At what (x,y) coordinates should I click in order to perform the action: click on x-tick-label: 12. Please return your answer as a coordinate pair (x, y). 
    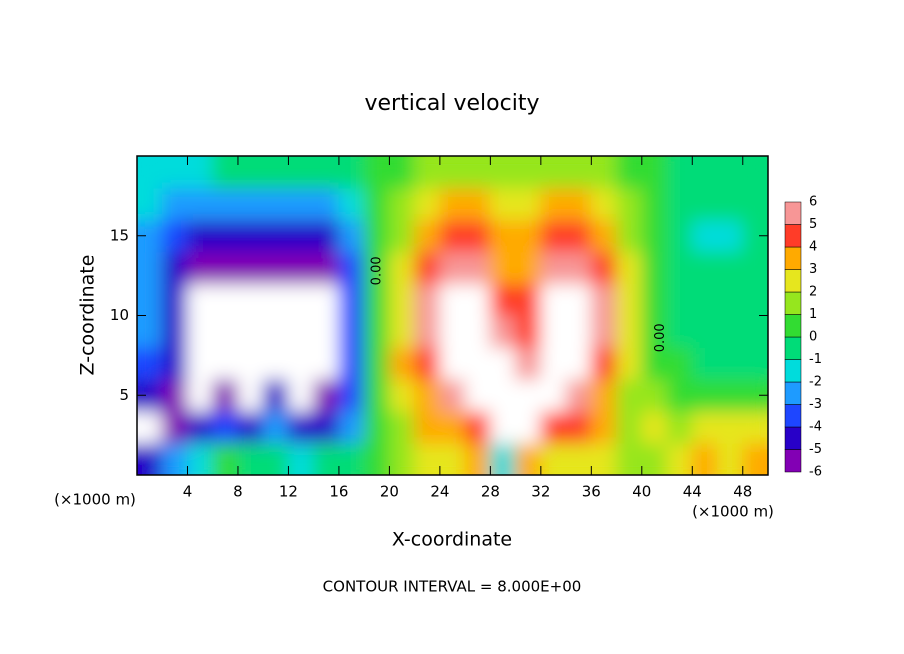
    Looking at the image, I should click on (288, 492).